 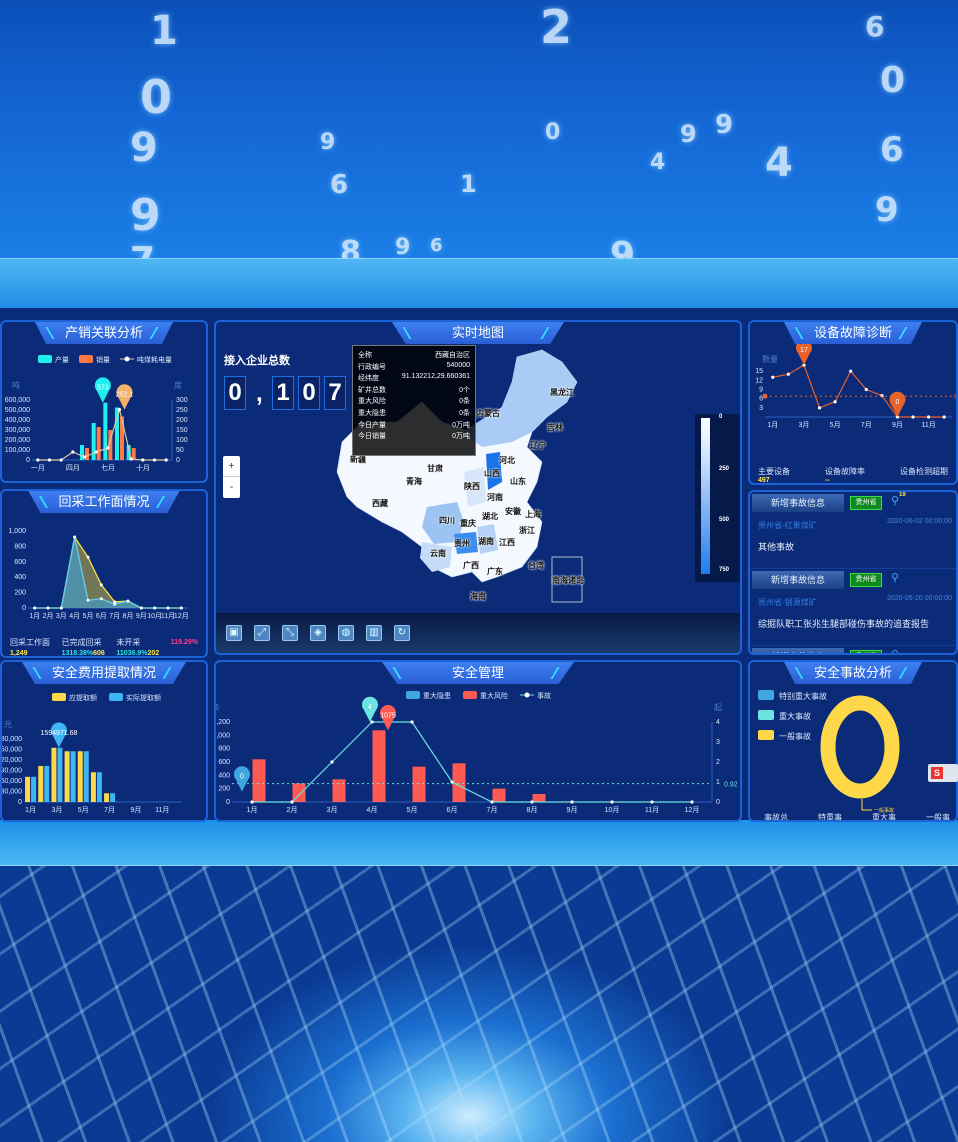 I want to click on province-label: 四川, so click(x=447, y=520).